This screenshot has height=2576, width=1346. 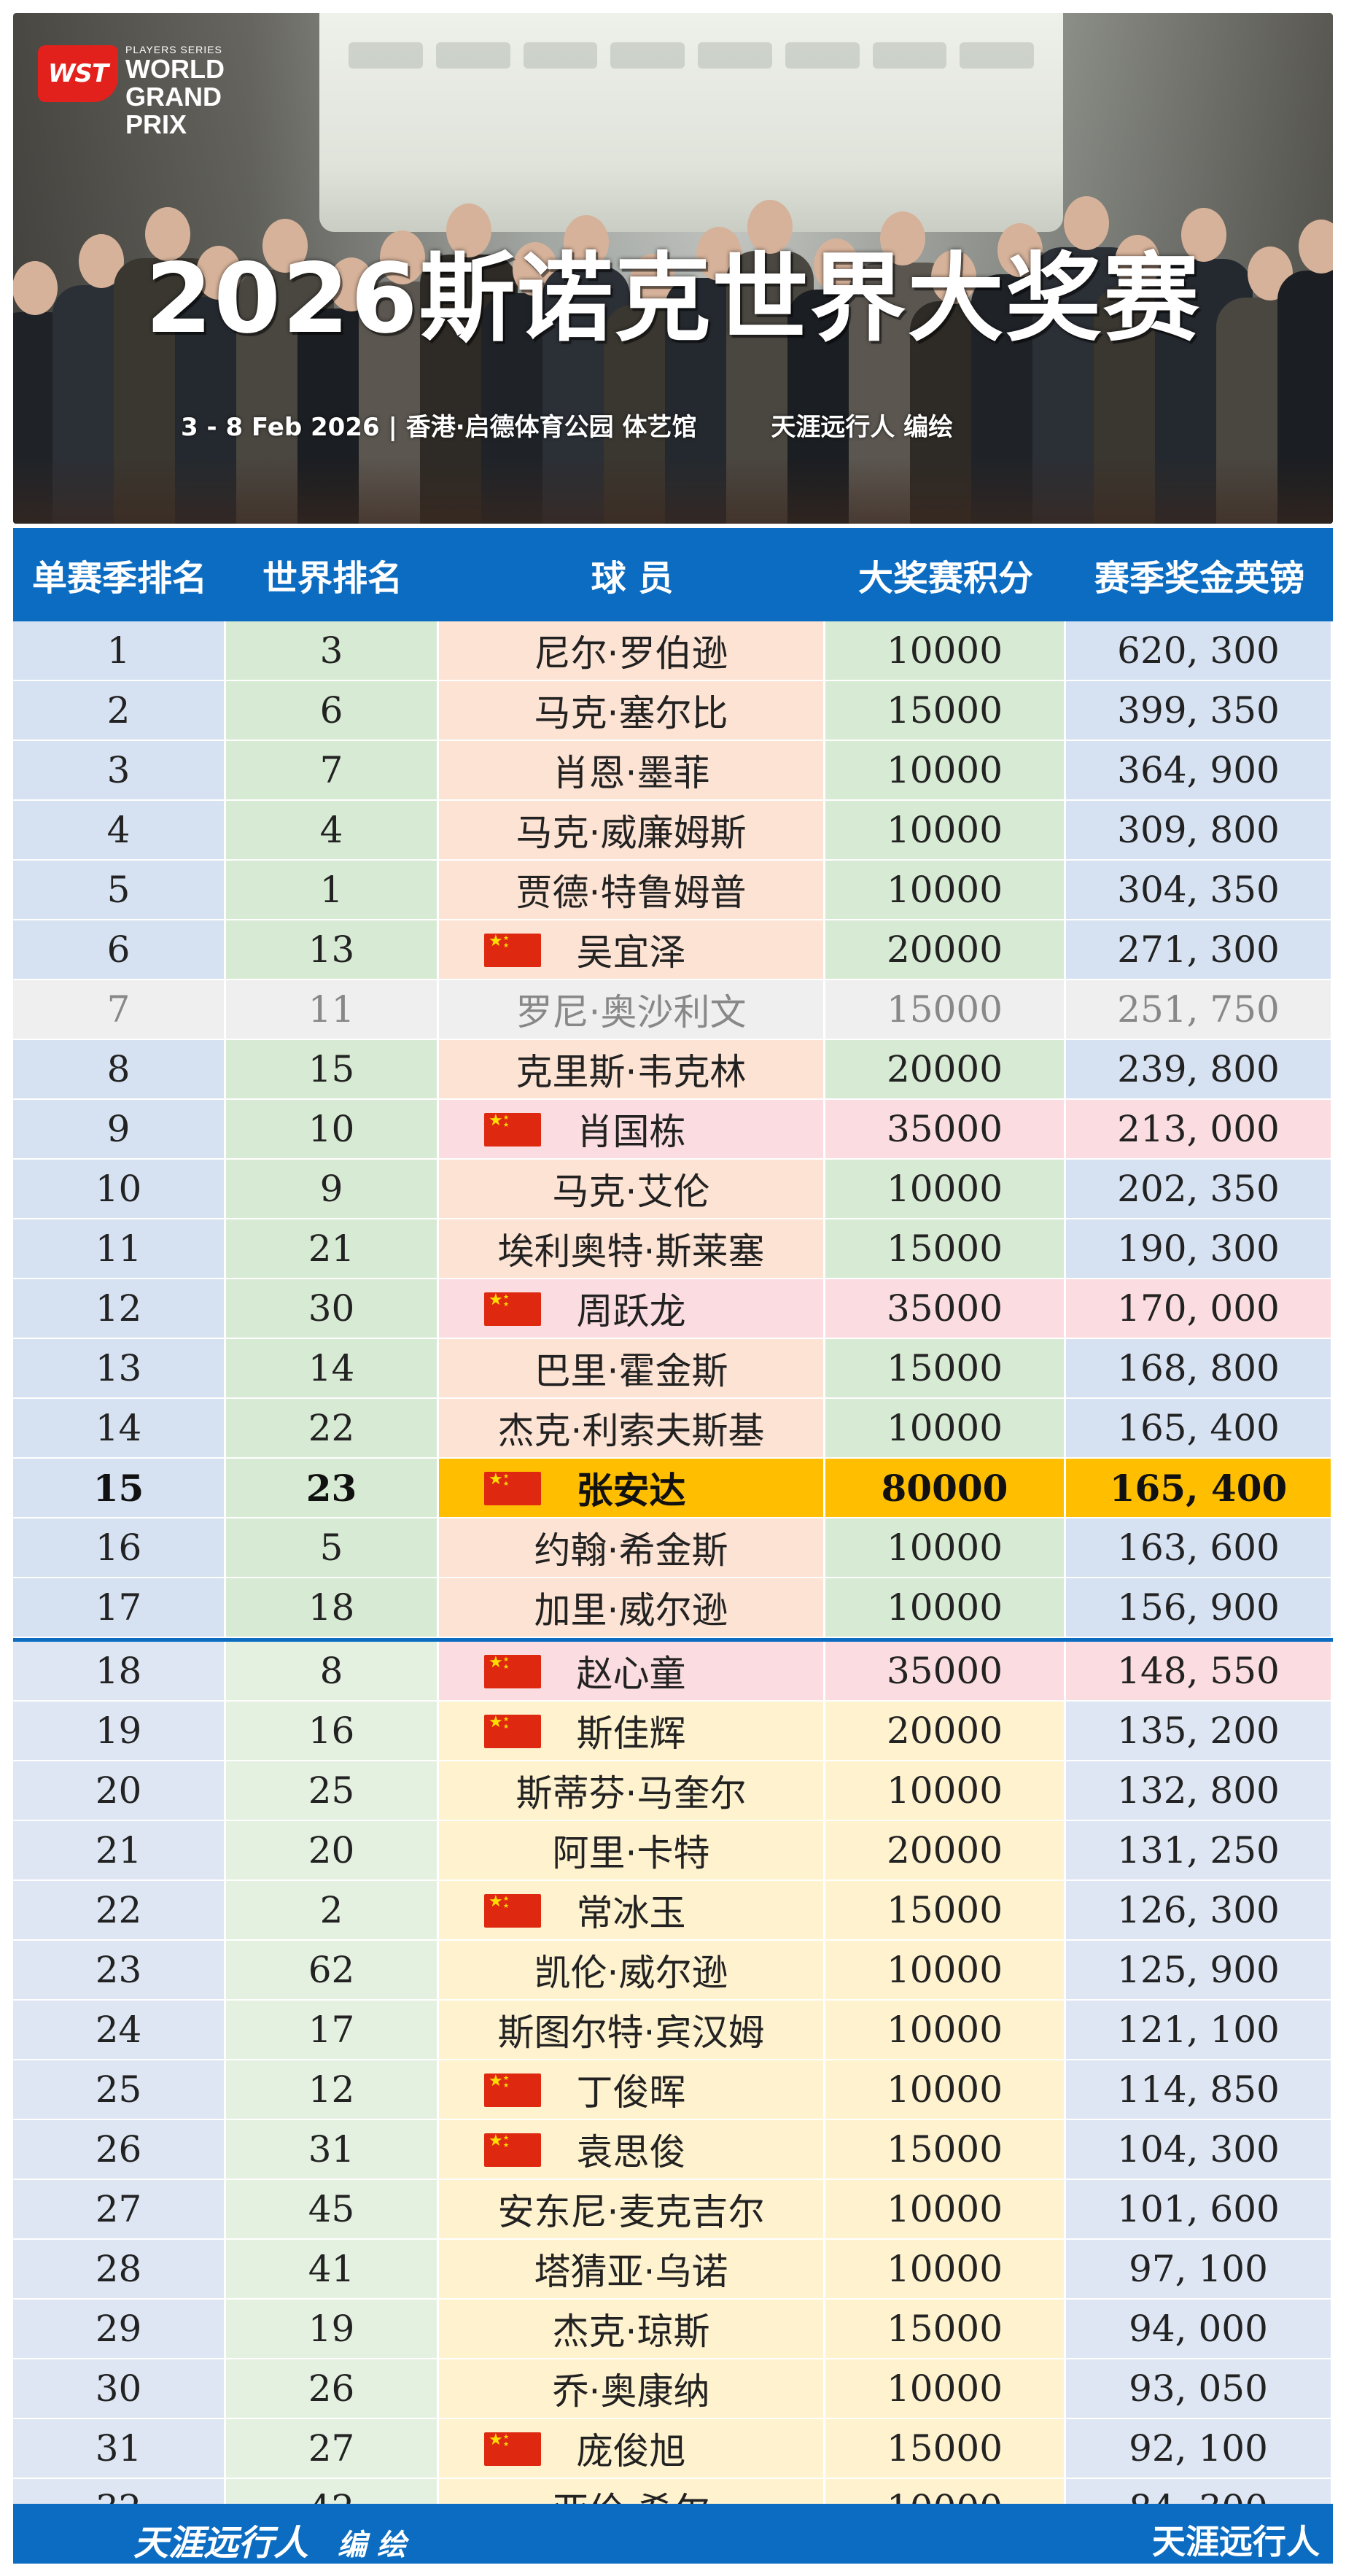 I want to click on player-name-text: 塔猜亚·乌诺, so click(x=631, y=2272).